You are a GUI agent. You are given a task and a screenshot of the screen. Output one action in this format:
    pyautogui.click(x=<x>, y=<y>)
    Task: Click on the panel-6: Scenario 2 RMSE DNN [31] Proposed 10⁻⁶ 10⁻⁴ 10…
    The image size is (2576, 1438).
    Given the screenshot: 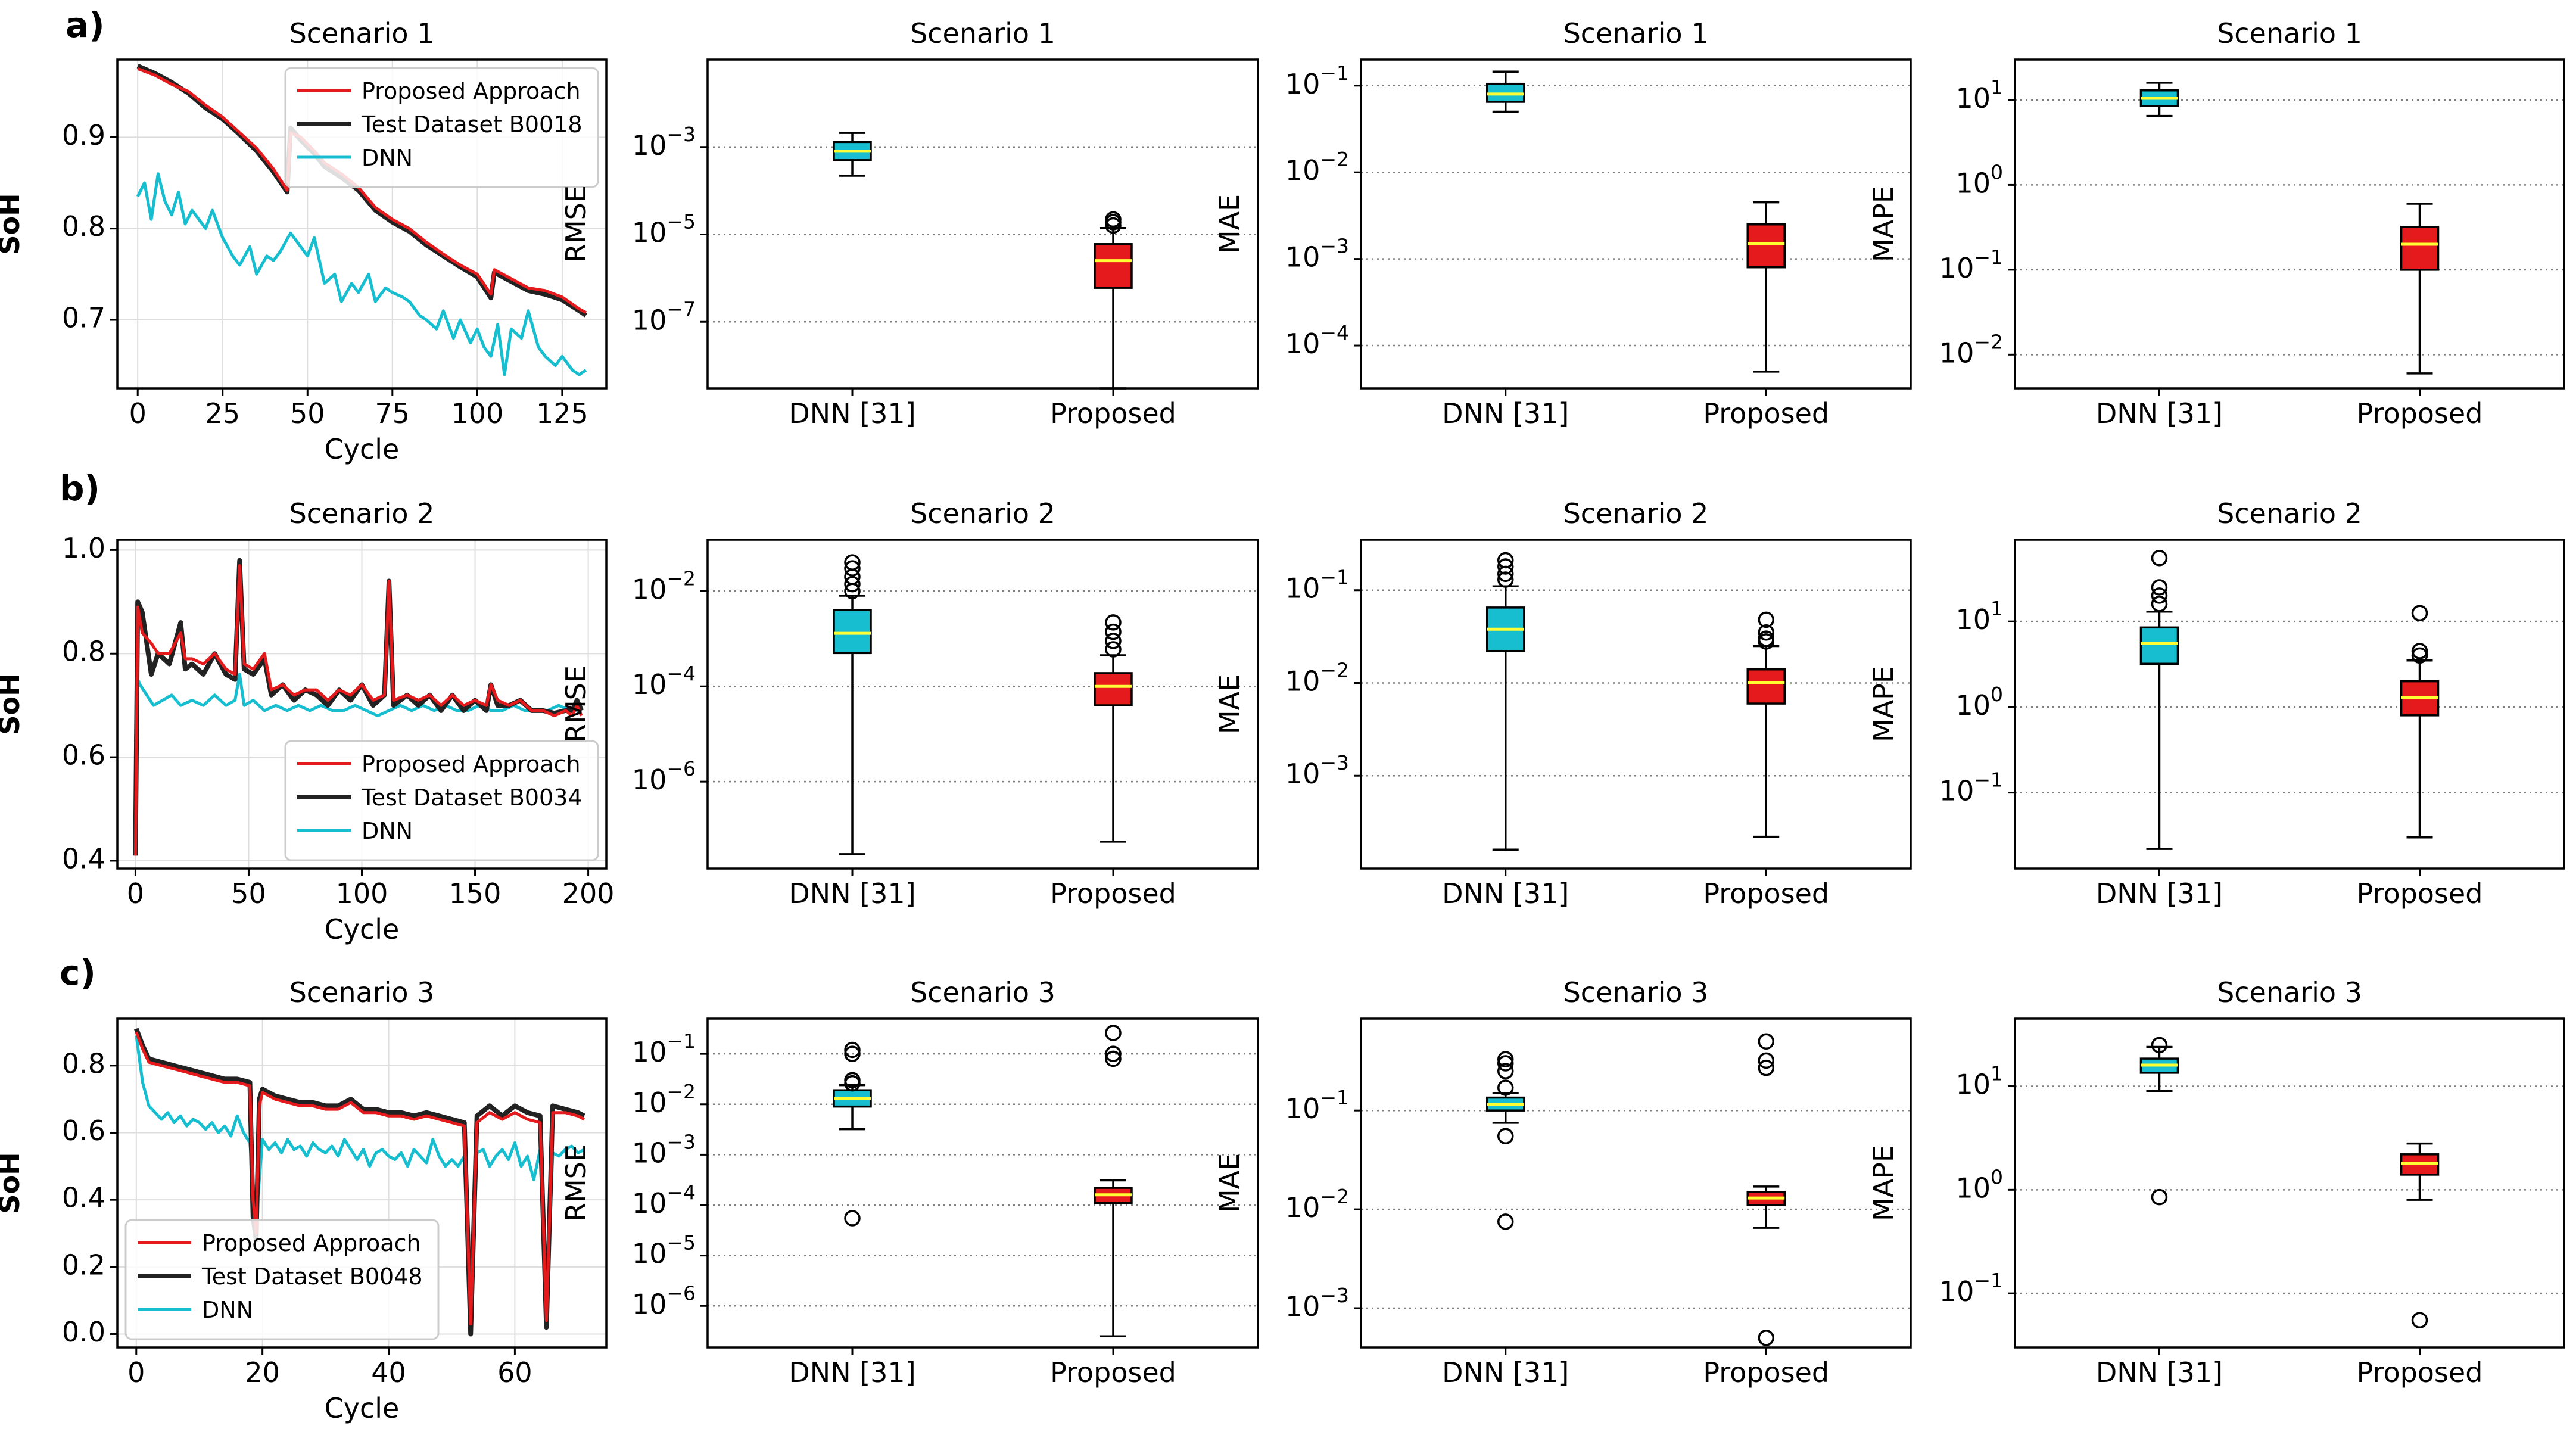 What is the action you would take?
    pyautogui.click(x=909, y=703)
    